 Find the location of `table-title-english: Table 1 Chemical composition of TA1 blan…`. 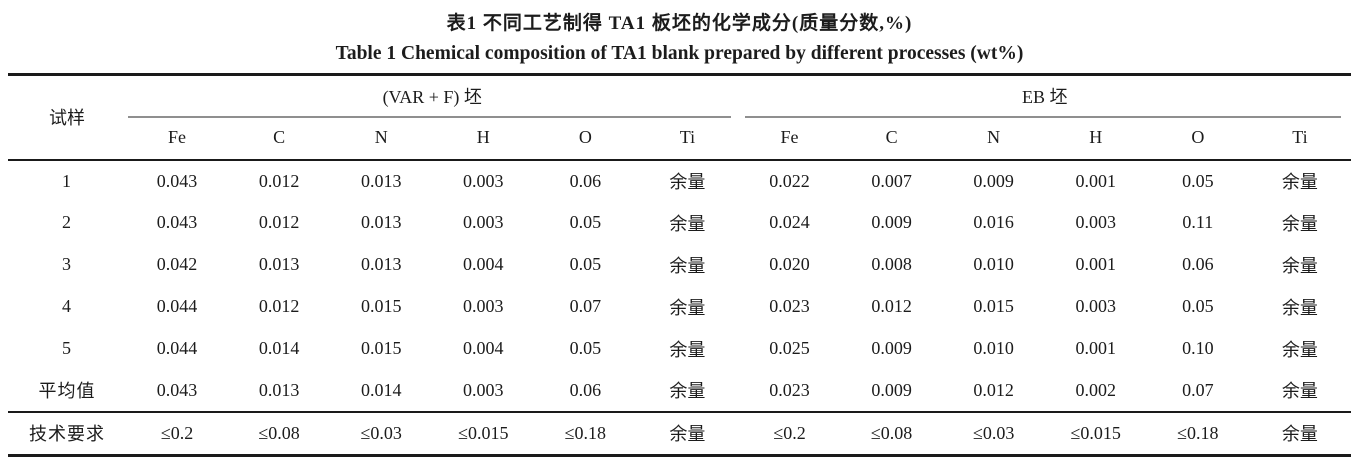

table-title-english: Table 1 Chemical composition of TA1 blan… is located at coordinates (679, 53).